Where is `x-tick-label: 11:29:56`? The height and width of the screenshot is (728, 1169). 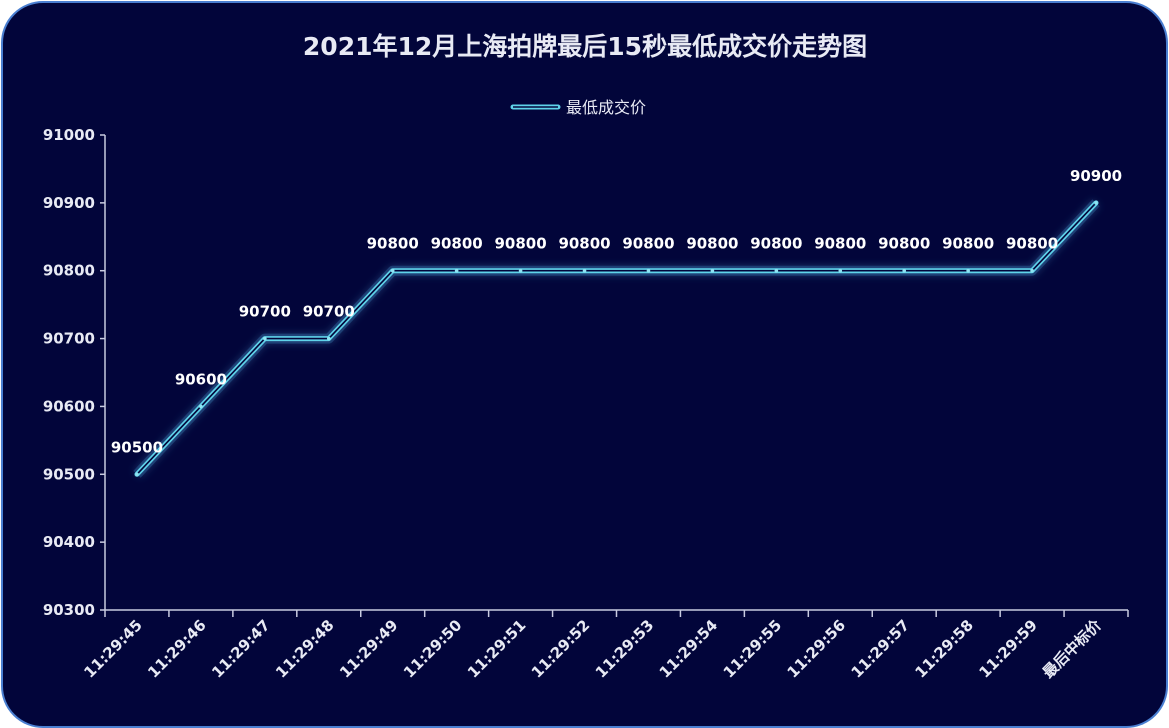 x-tick-label: 11:29:56 is located at coordinates (816, 648).